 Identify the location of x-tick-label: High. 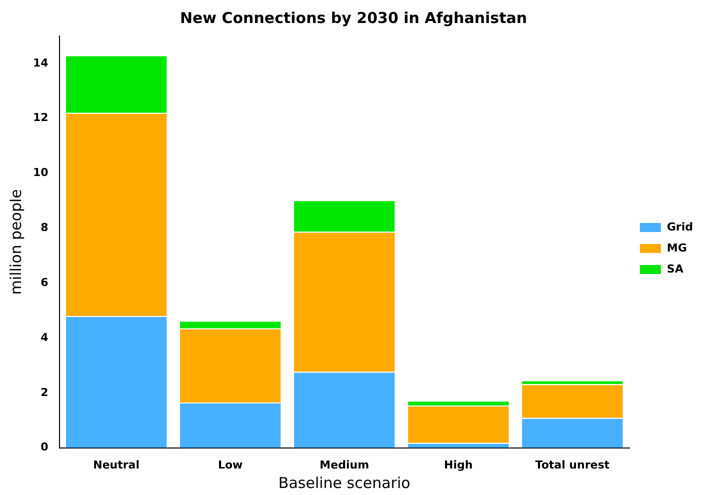
(458, 465).